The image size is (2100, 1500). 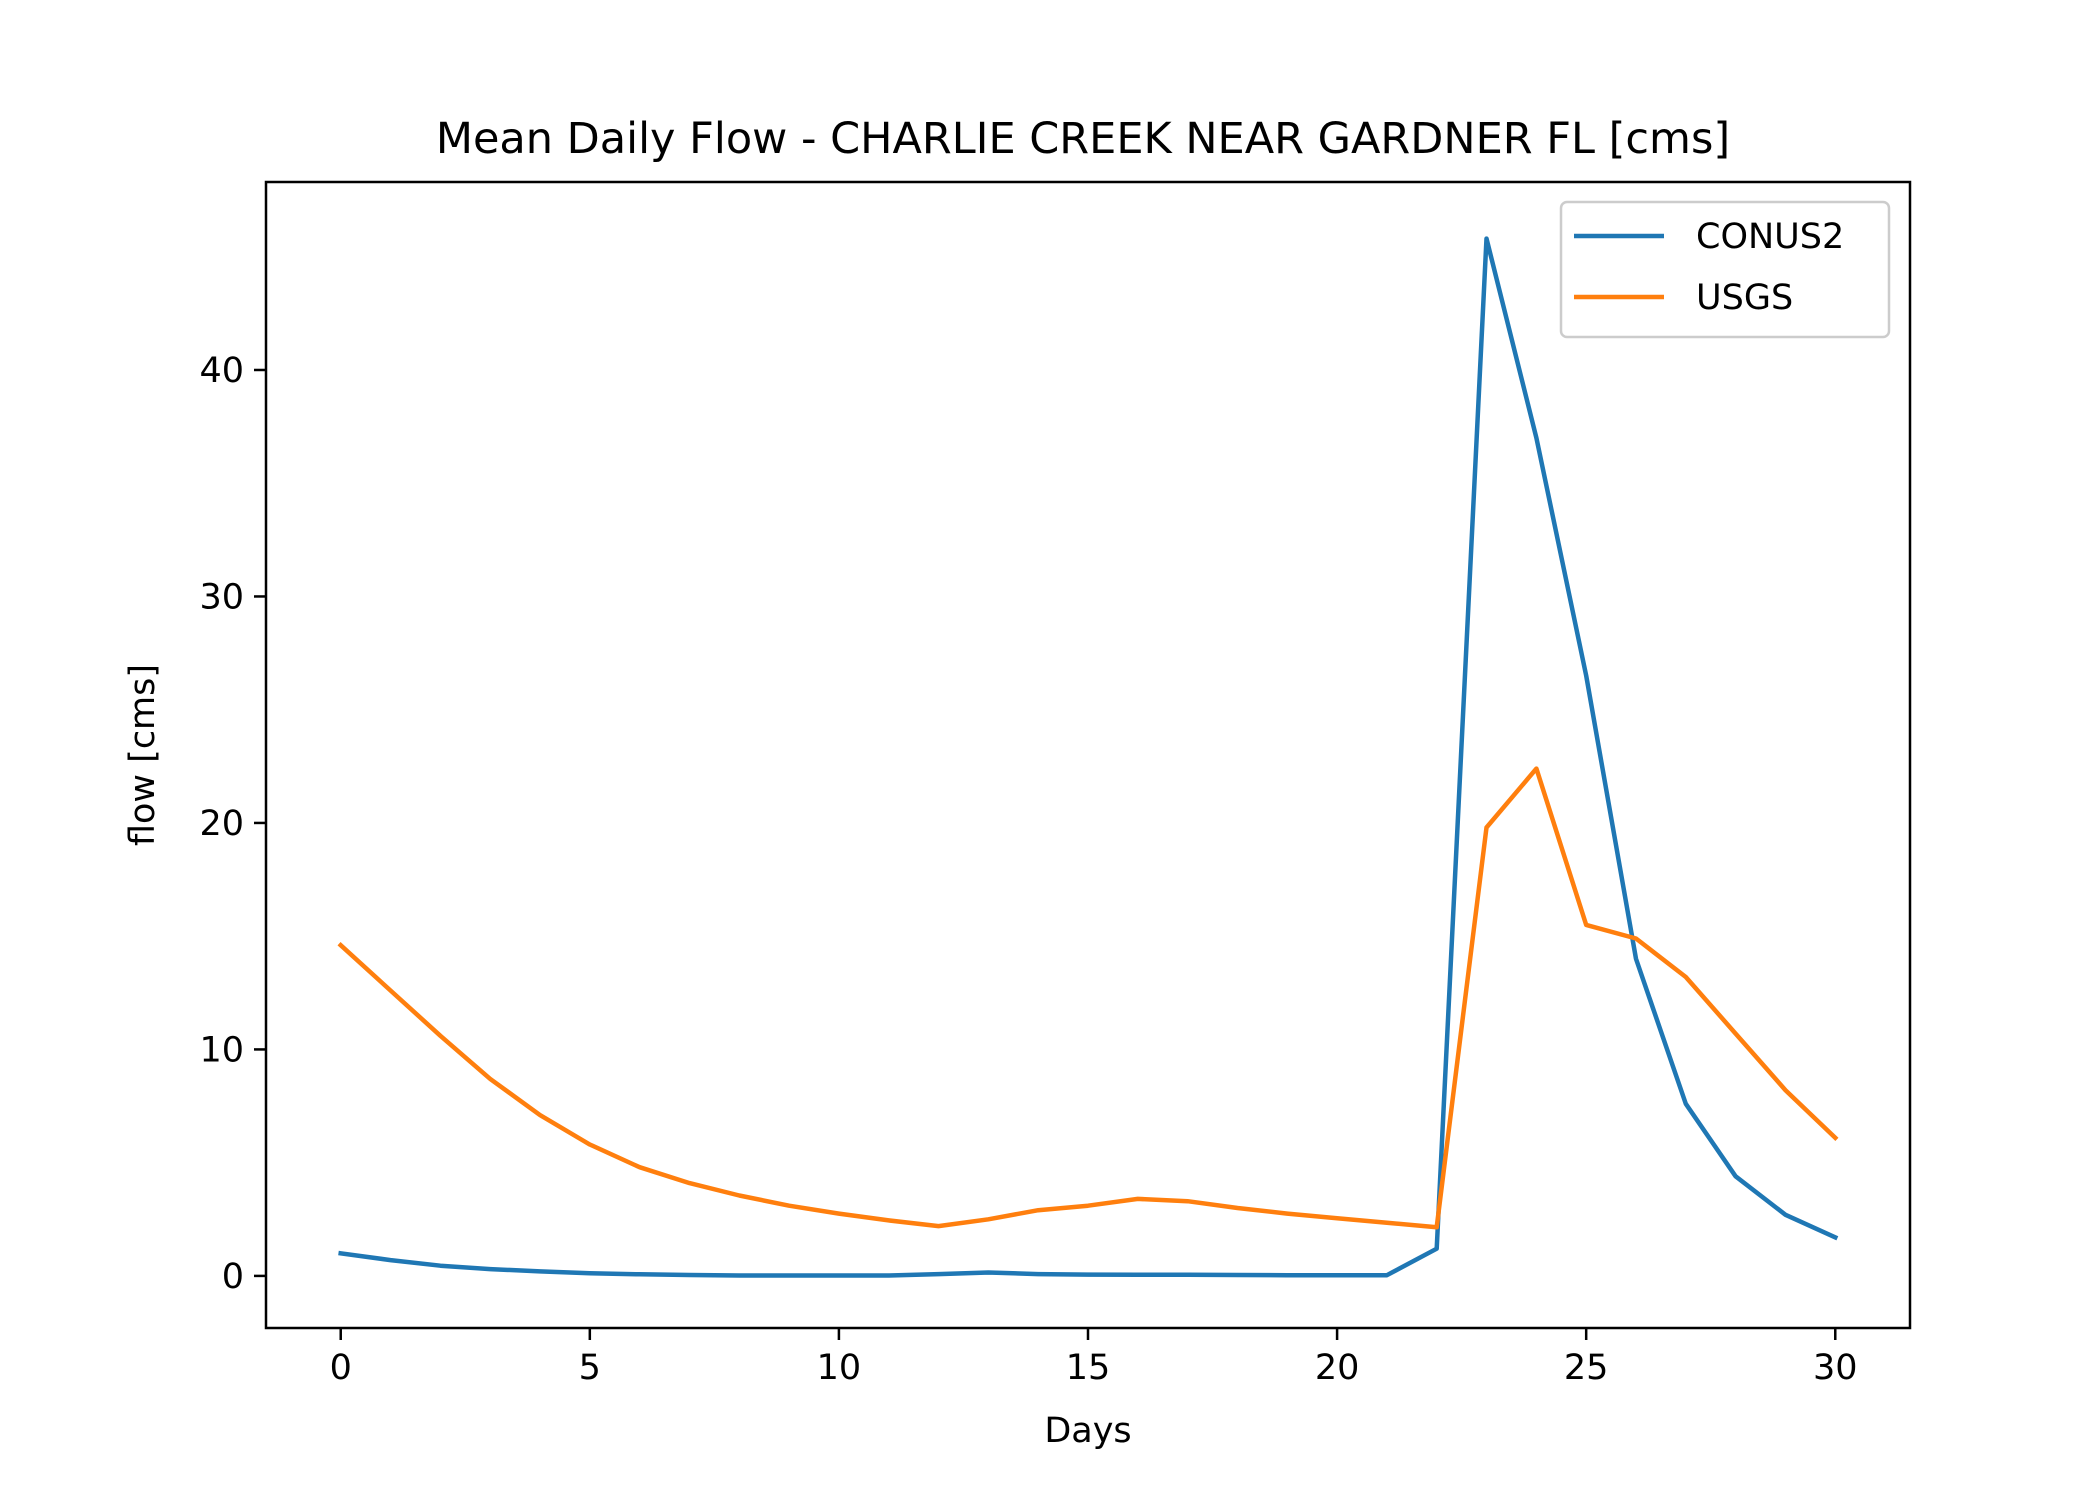 I want to click on x-tick-label: 25, so click(x=1586, y=1368).